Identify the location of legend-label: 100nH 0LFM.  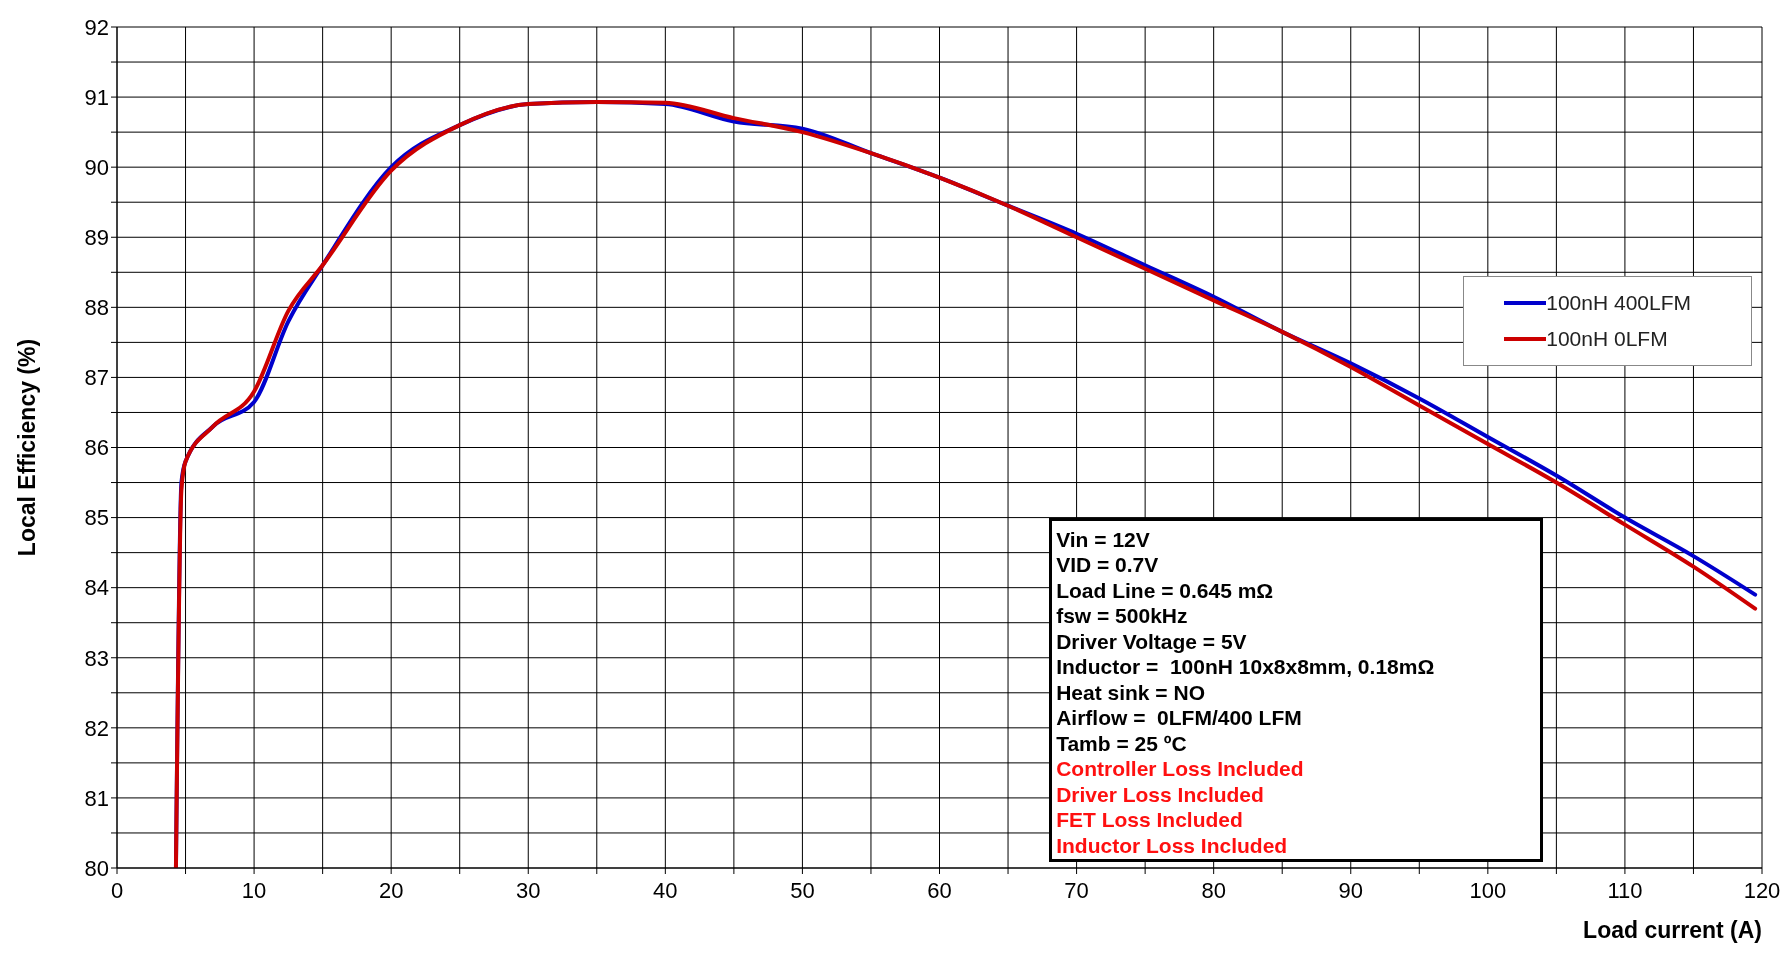
(1607, 339).